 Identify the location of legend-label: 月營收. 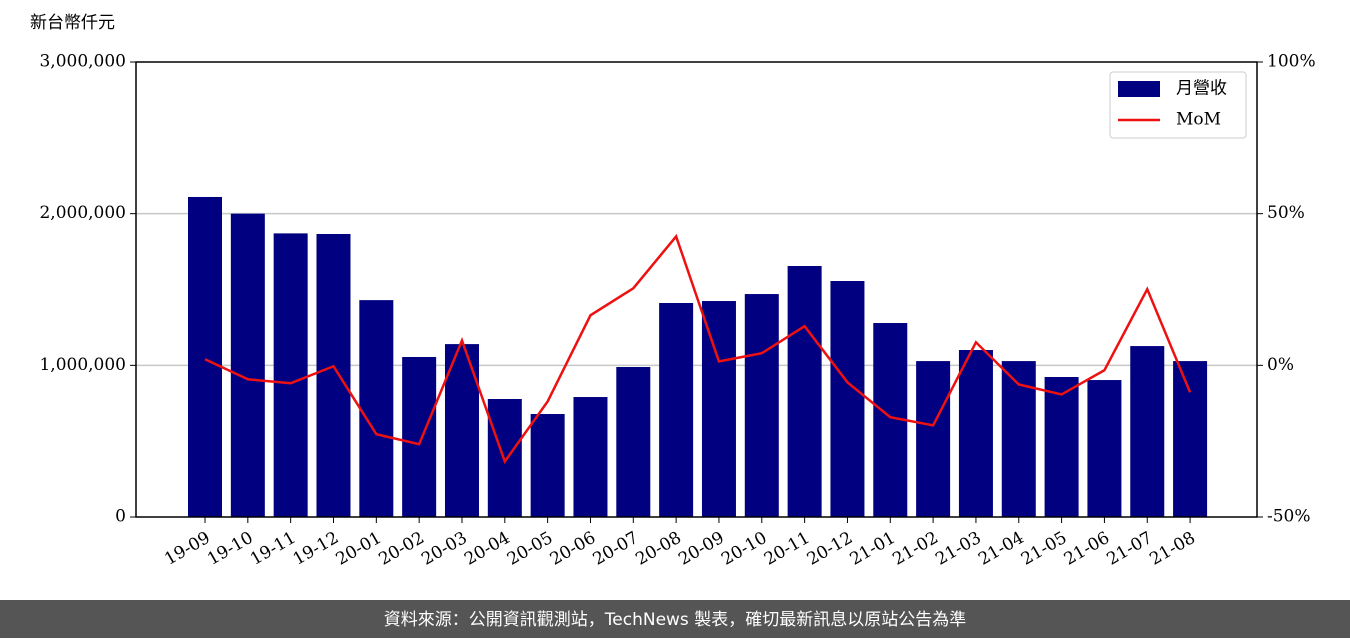
(1201, 89).